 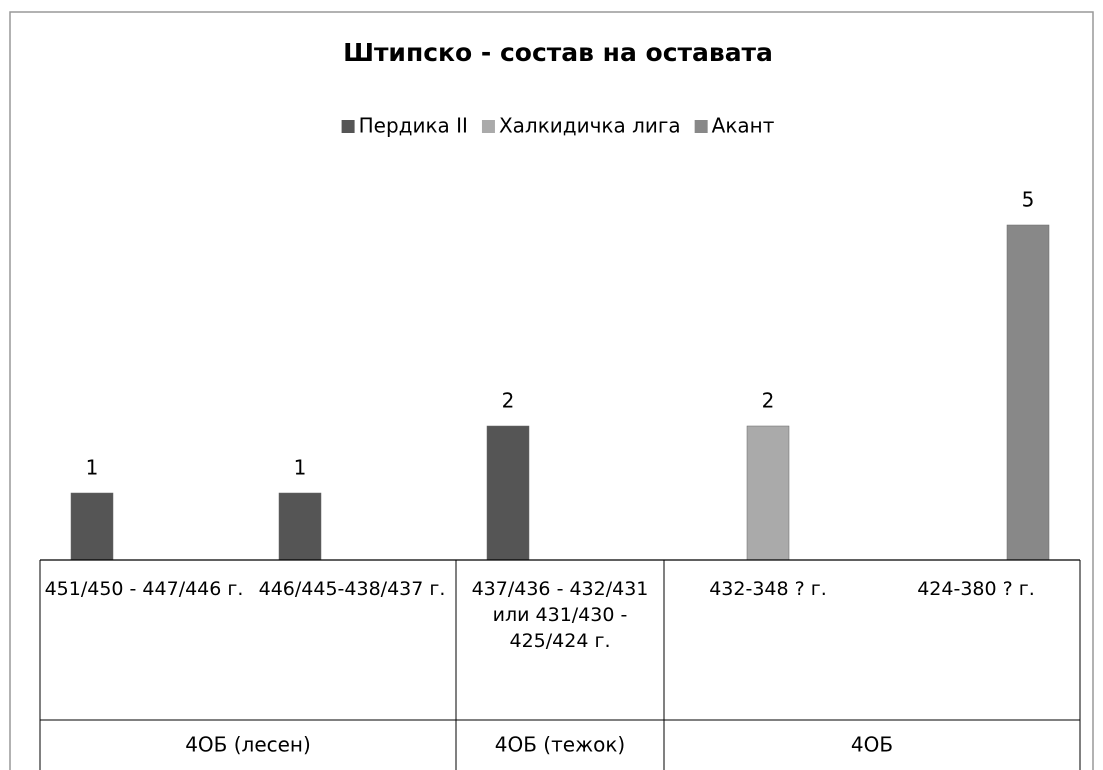 I want to click on x-tick-label: 432-348 ? г., so click(x=768, y=589).